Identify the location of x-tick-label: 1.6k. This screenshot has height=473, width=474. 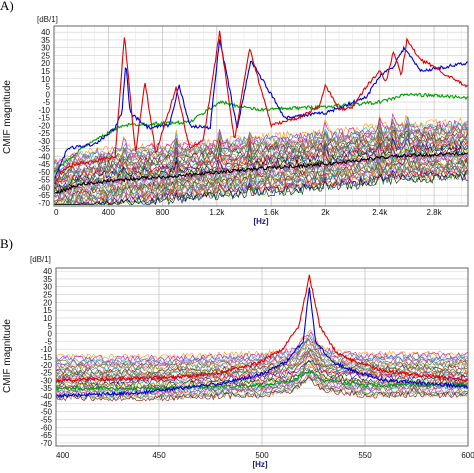
(272, 212).